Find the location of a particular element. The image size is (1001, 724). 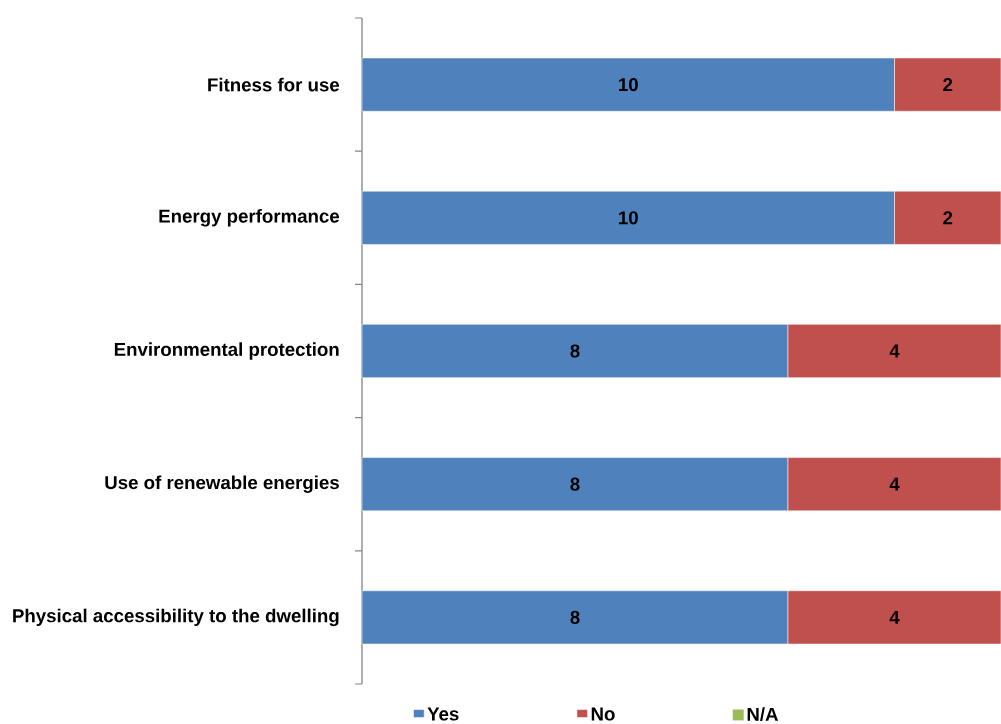

y-tick-label: Use of renewable energies is located at coordinates (222, 484).